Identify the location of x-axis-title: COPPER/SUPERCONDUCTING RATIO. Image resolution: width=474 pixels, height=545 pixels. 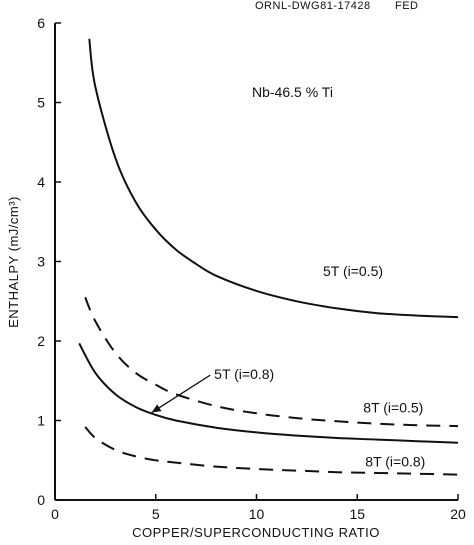
(256, 532).